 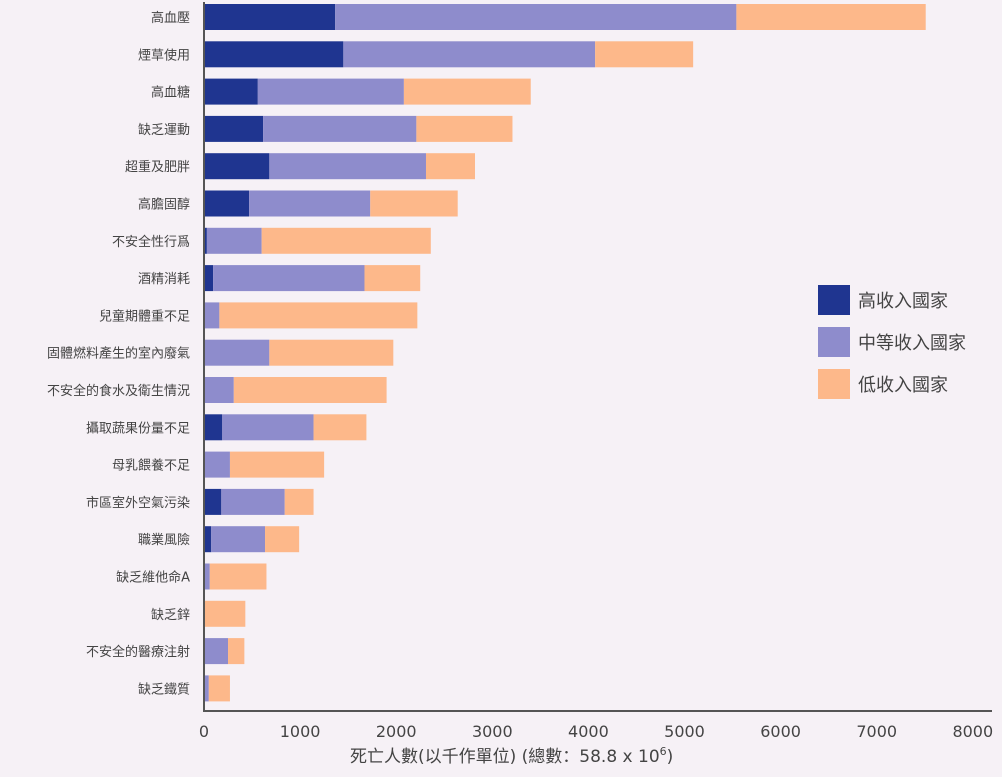 I want to click on category-label: 不安全的食水及衛生情況, so click(x=118, y=391).